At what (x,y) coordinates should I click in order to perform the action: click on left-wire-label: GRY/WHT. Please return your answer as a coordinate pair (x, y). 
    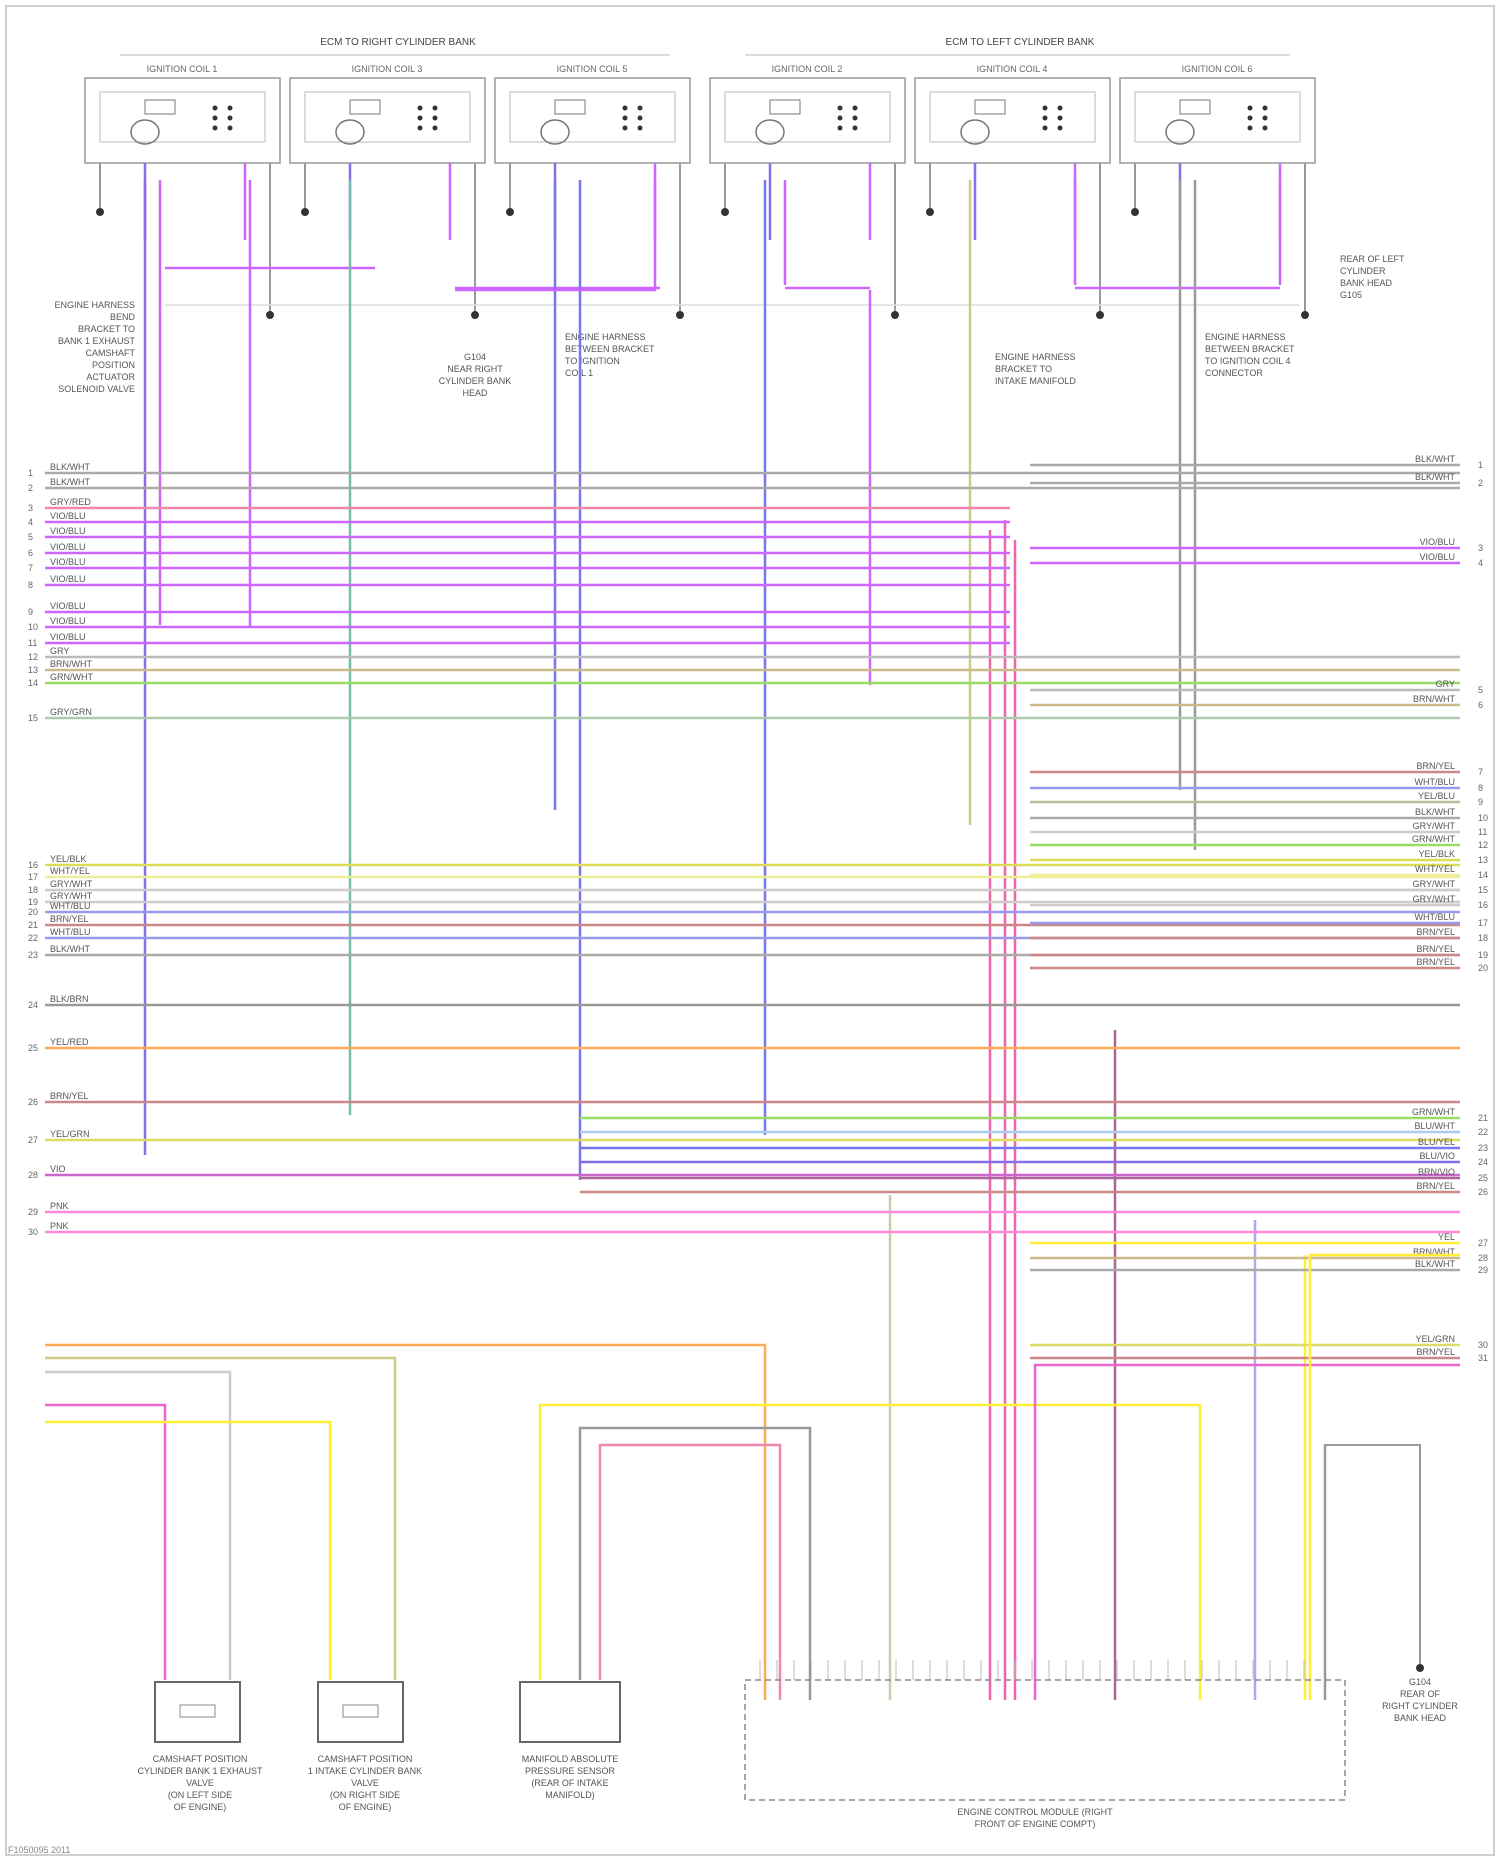
    Looking at the image, I should click on (71, 884).